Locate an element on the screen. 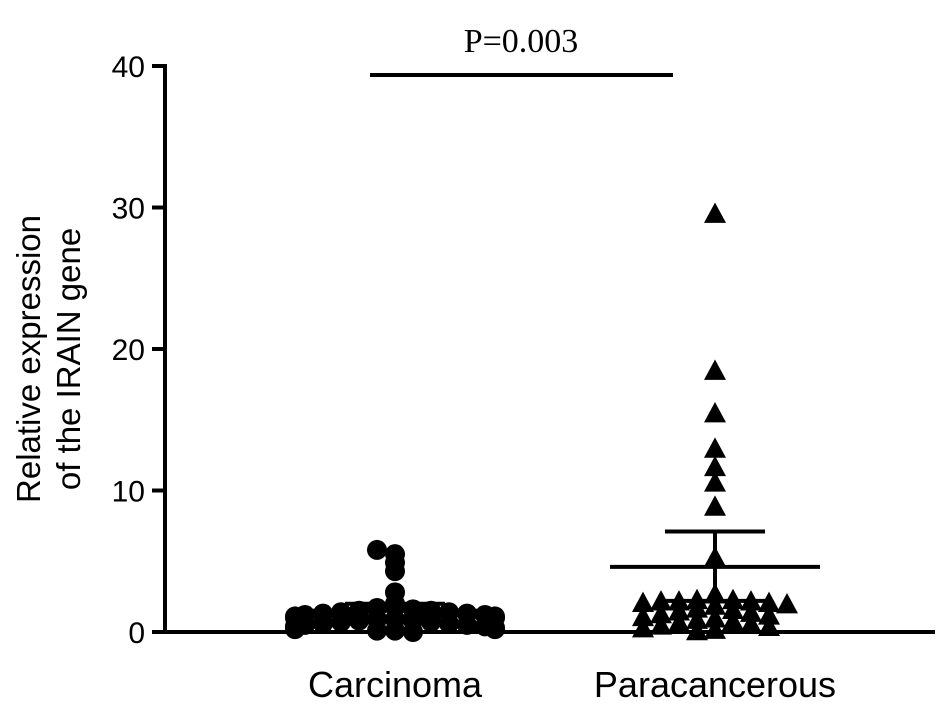 The height and width of the screenshot is (709, 945). y-ticks: 0 10 20 30 40 is located at coordinates (138, 350).